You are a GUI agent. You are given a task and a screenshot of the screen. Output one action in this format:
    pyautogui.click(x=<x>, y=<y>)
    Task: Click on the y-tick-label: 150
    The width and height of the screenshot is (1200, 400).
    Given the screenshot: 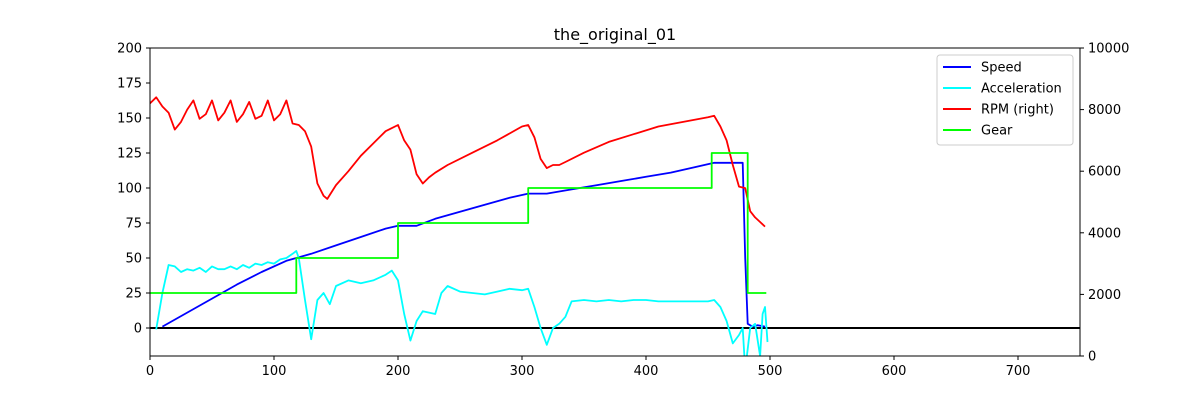 What is the action you would take?
    pyautogui.click(x=129, y=119)
    